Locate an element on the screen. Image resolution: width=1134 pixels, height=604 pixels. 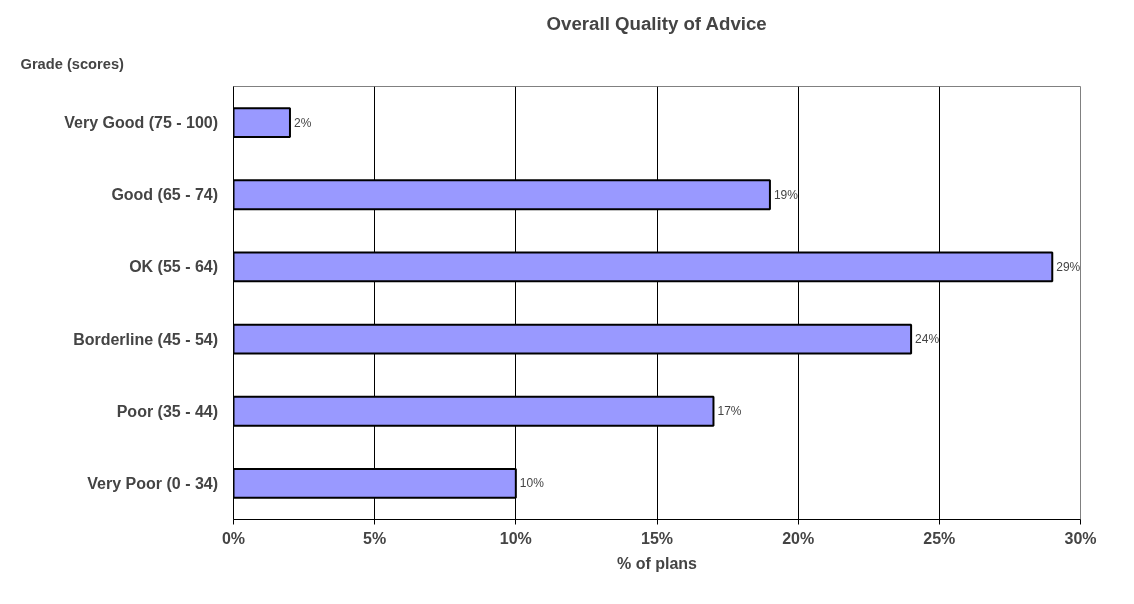
x-tick-label: 15% is located at coordinates (657, 538).